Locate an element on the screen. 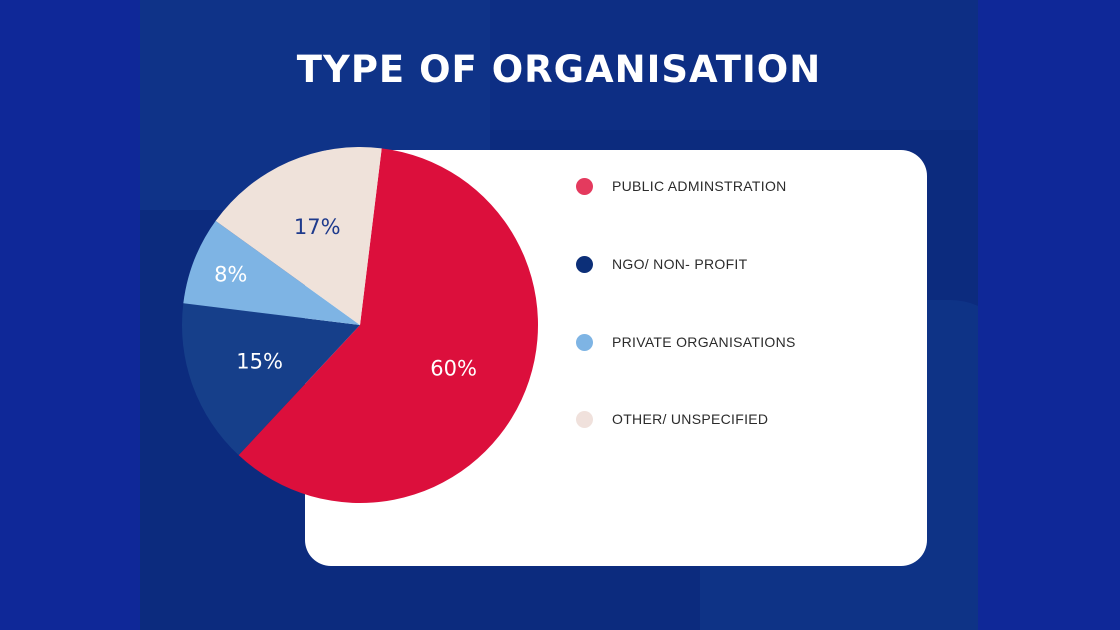 The image size is (1120, 630). legend-item: PUBLIC ADMINSTRATION is located at coordinates (681, 186).